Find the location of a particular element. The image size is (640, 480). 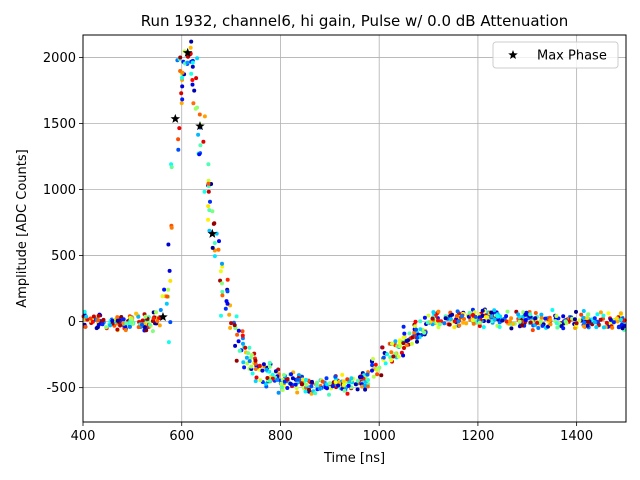

legend-box is located at coordinates (555, 55).